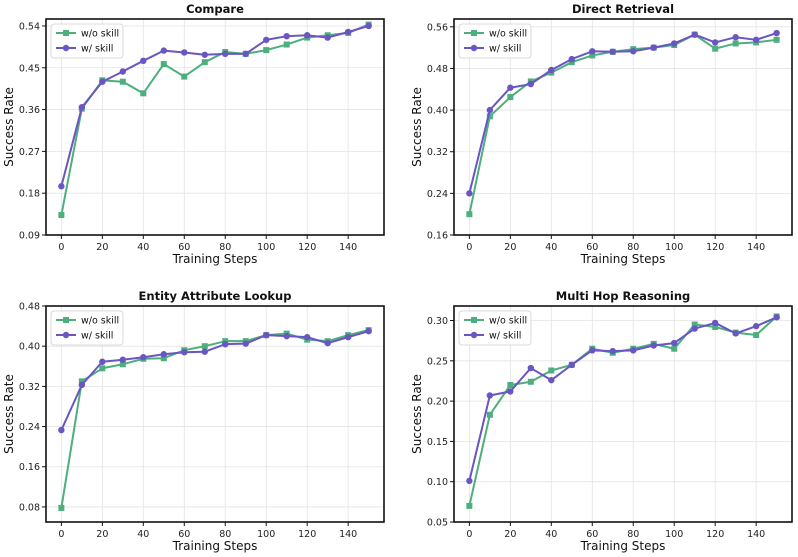 The height and width of the screenshot is (557, 798). I want to click on y-tick-label: 0.08, so click(29, 507).